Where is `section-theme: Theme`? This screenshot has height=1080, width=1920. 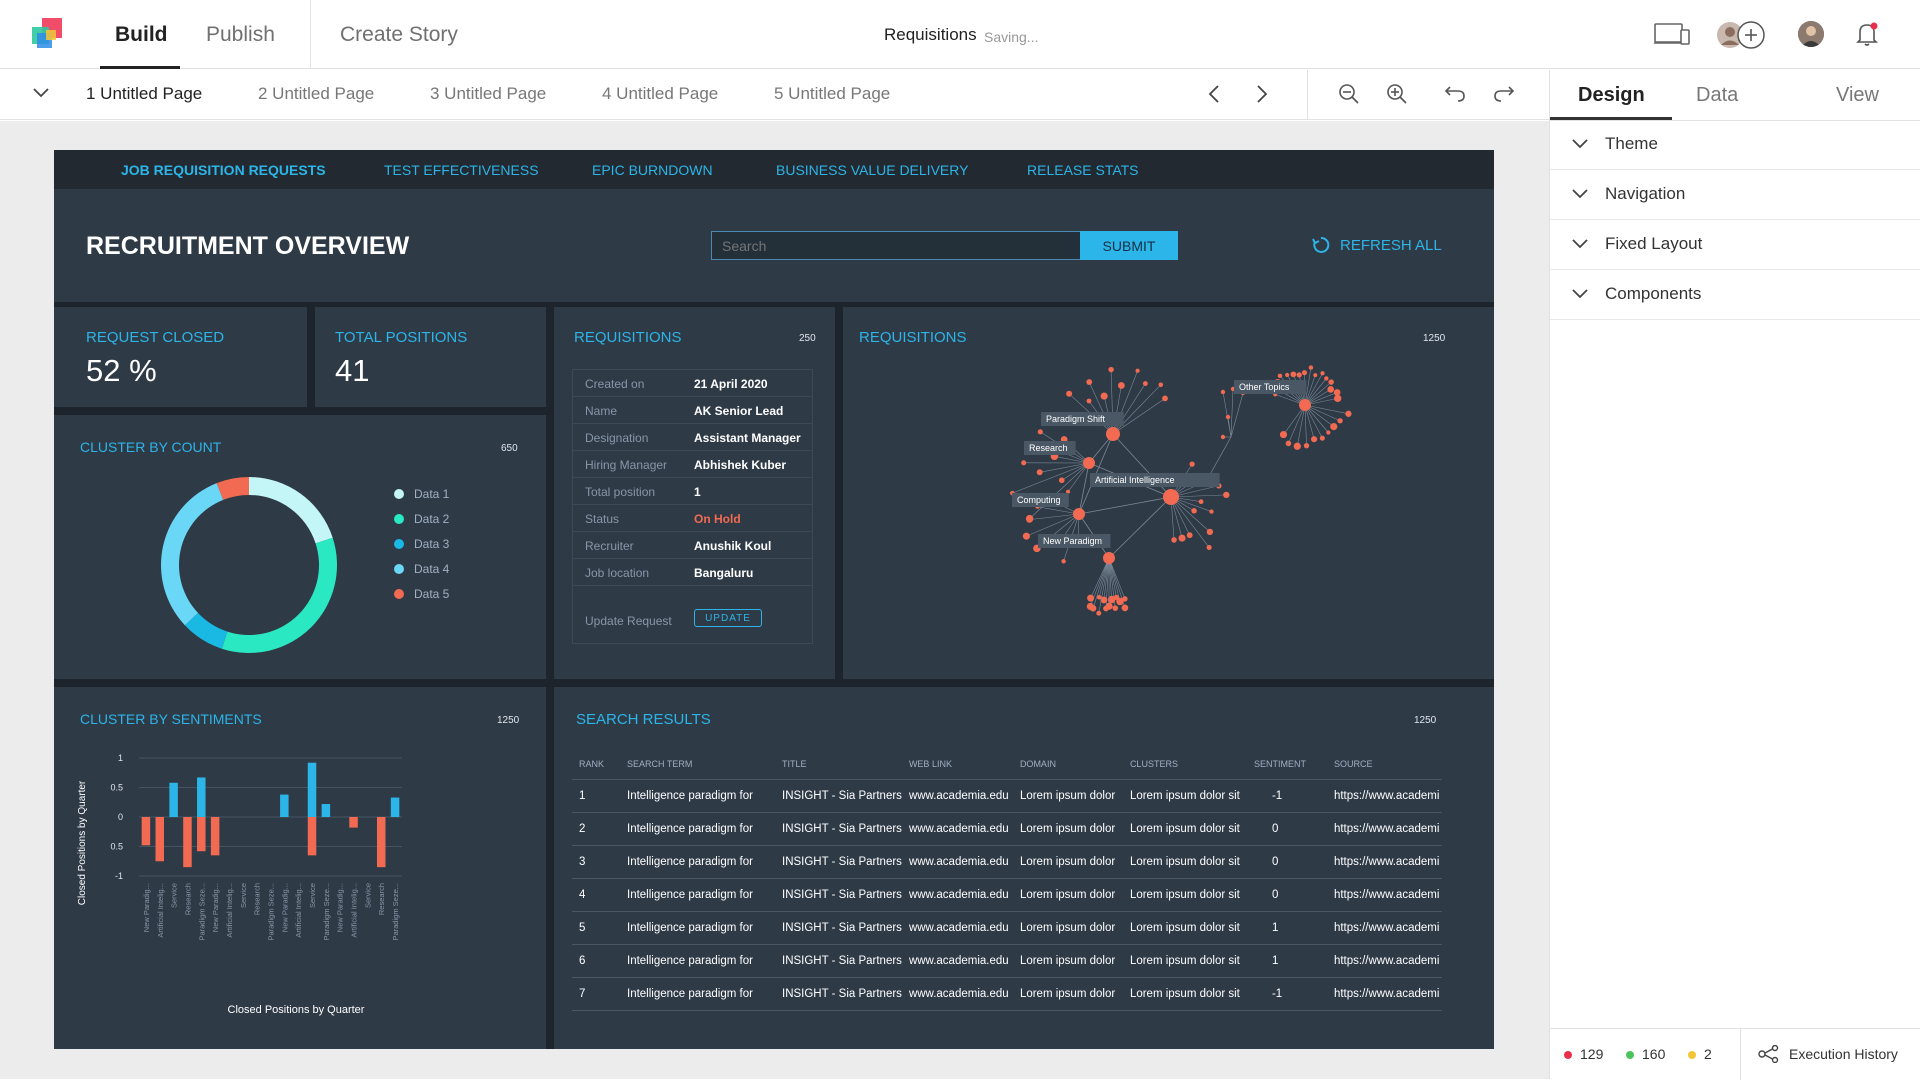 section-theme: Theme is located at coordinates (1735, 145).